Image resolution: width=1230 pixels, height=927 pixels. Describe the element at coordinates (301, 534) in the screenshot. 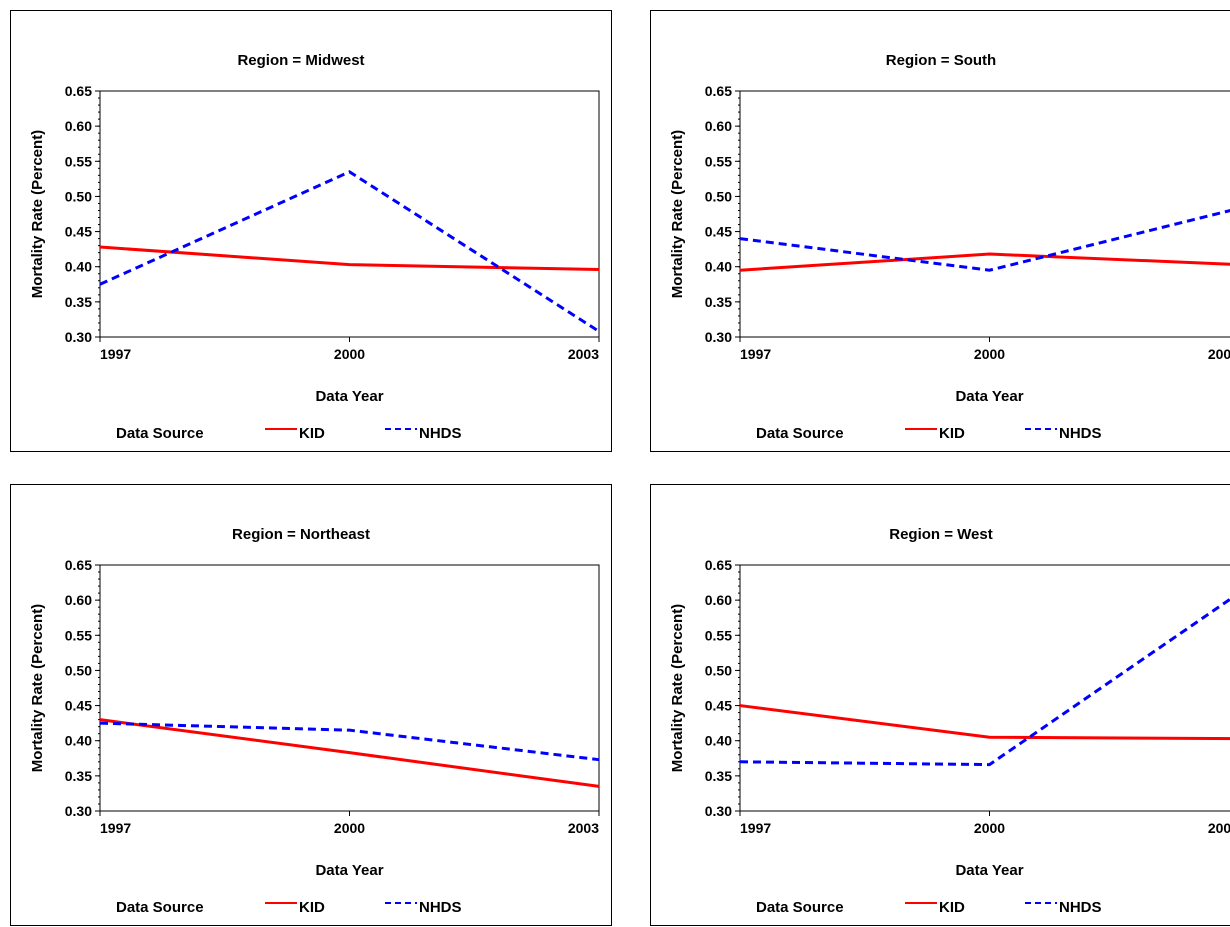

I see `chart-title: Region = Northeast` at that location.